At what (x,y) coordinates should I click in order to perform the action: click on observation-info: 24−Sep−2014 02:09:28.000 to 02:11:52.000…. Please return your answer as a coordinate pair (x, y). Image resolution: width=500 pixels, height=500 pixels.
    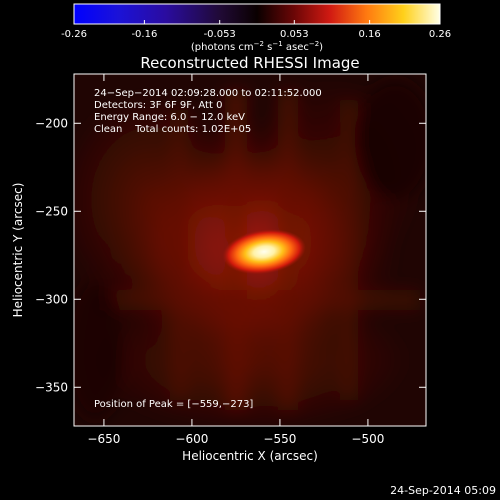
    Looking at the image, I should click on (208, 111).